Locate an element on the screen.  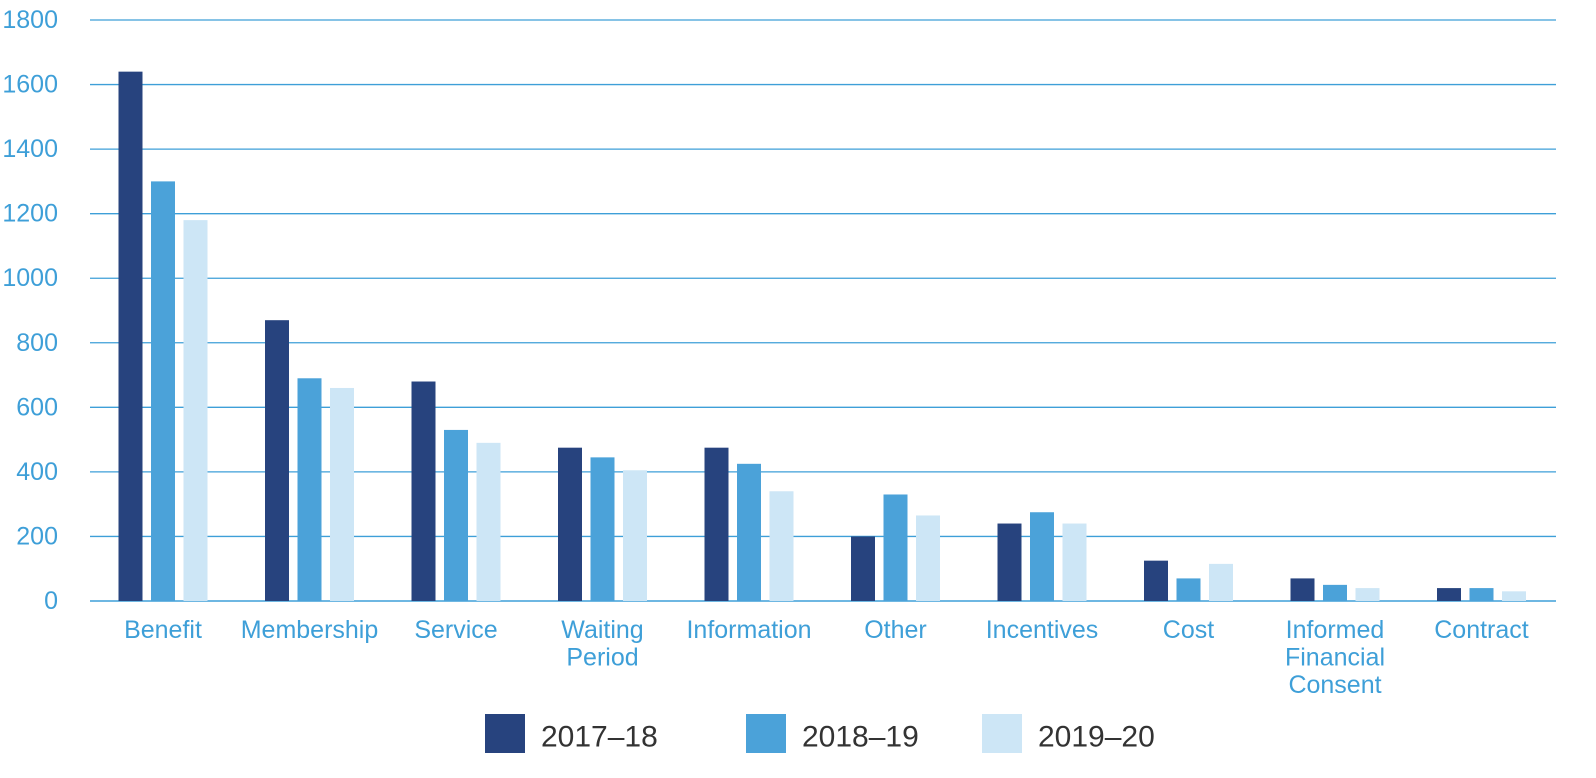
x-category-label-line: Information is located at coordinates (748, 630).